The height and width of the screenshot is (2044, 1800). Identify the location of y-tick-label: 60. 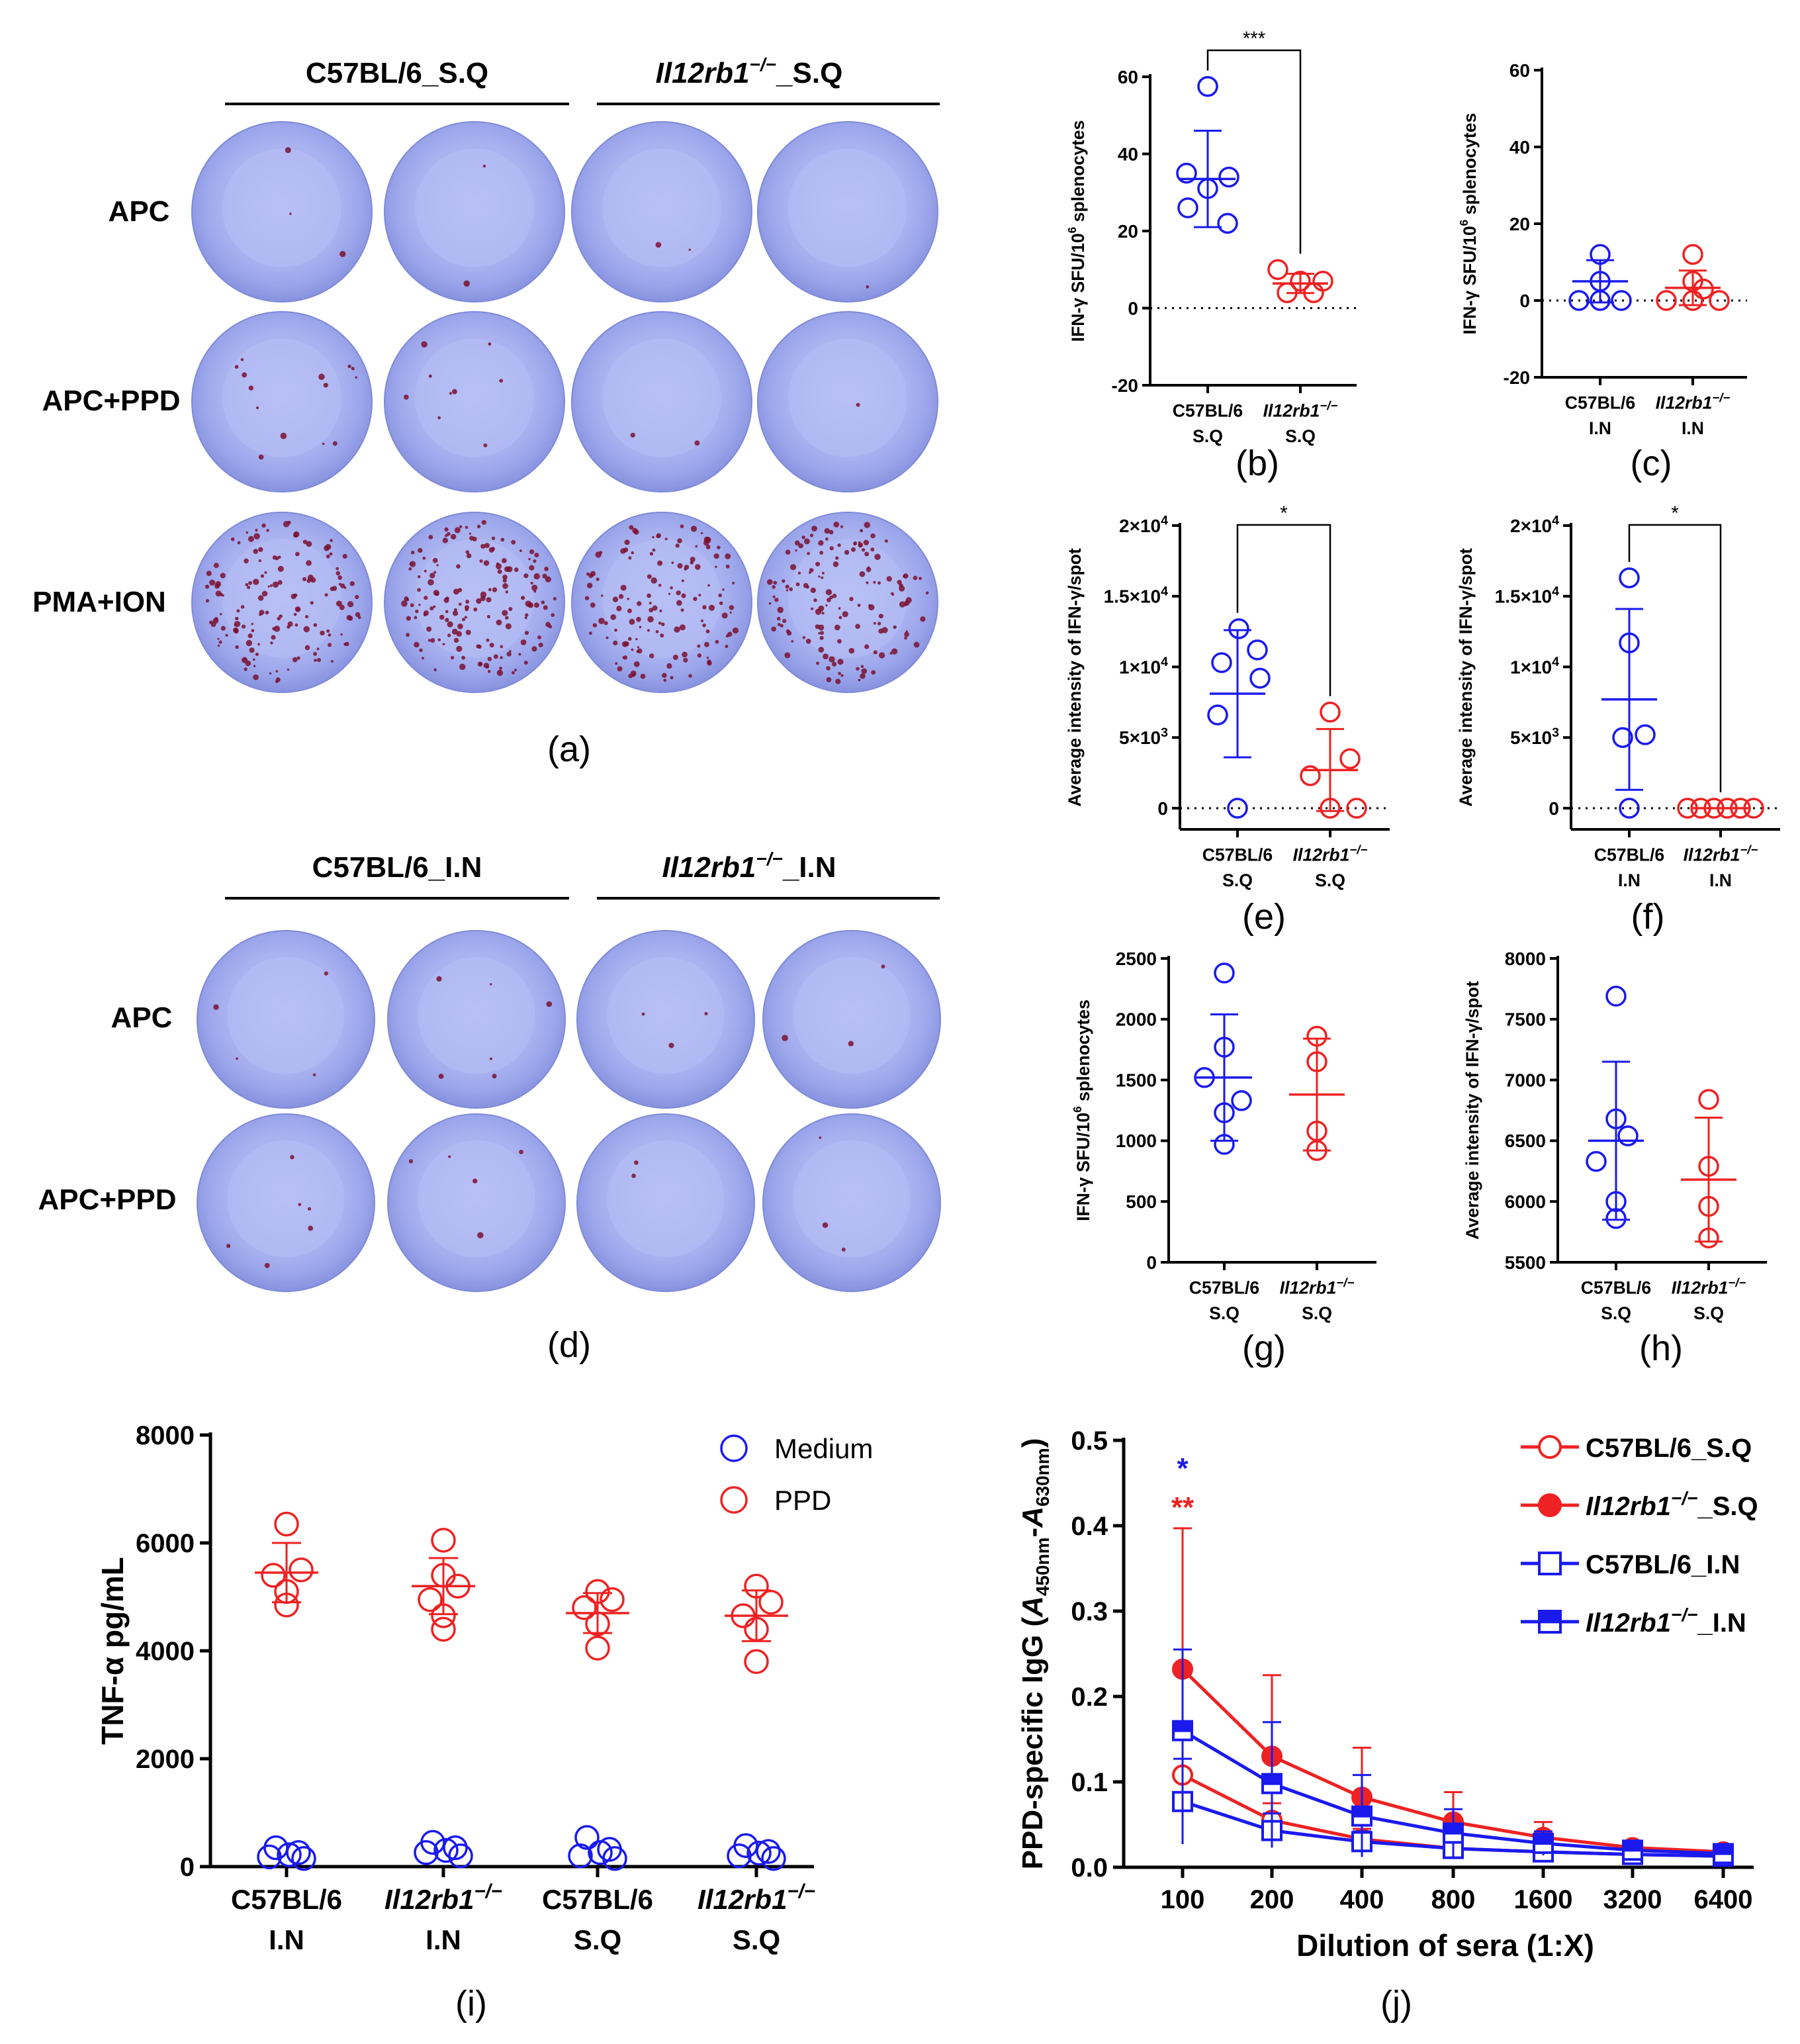
(1128, 77).